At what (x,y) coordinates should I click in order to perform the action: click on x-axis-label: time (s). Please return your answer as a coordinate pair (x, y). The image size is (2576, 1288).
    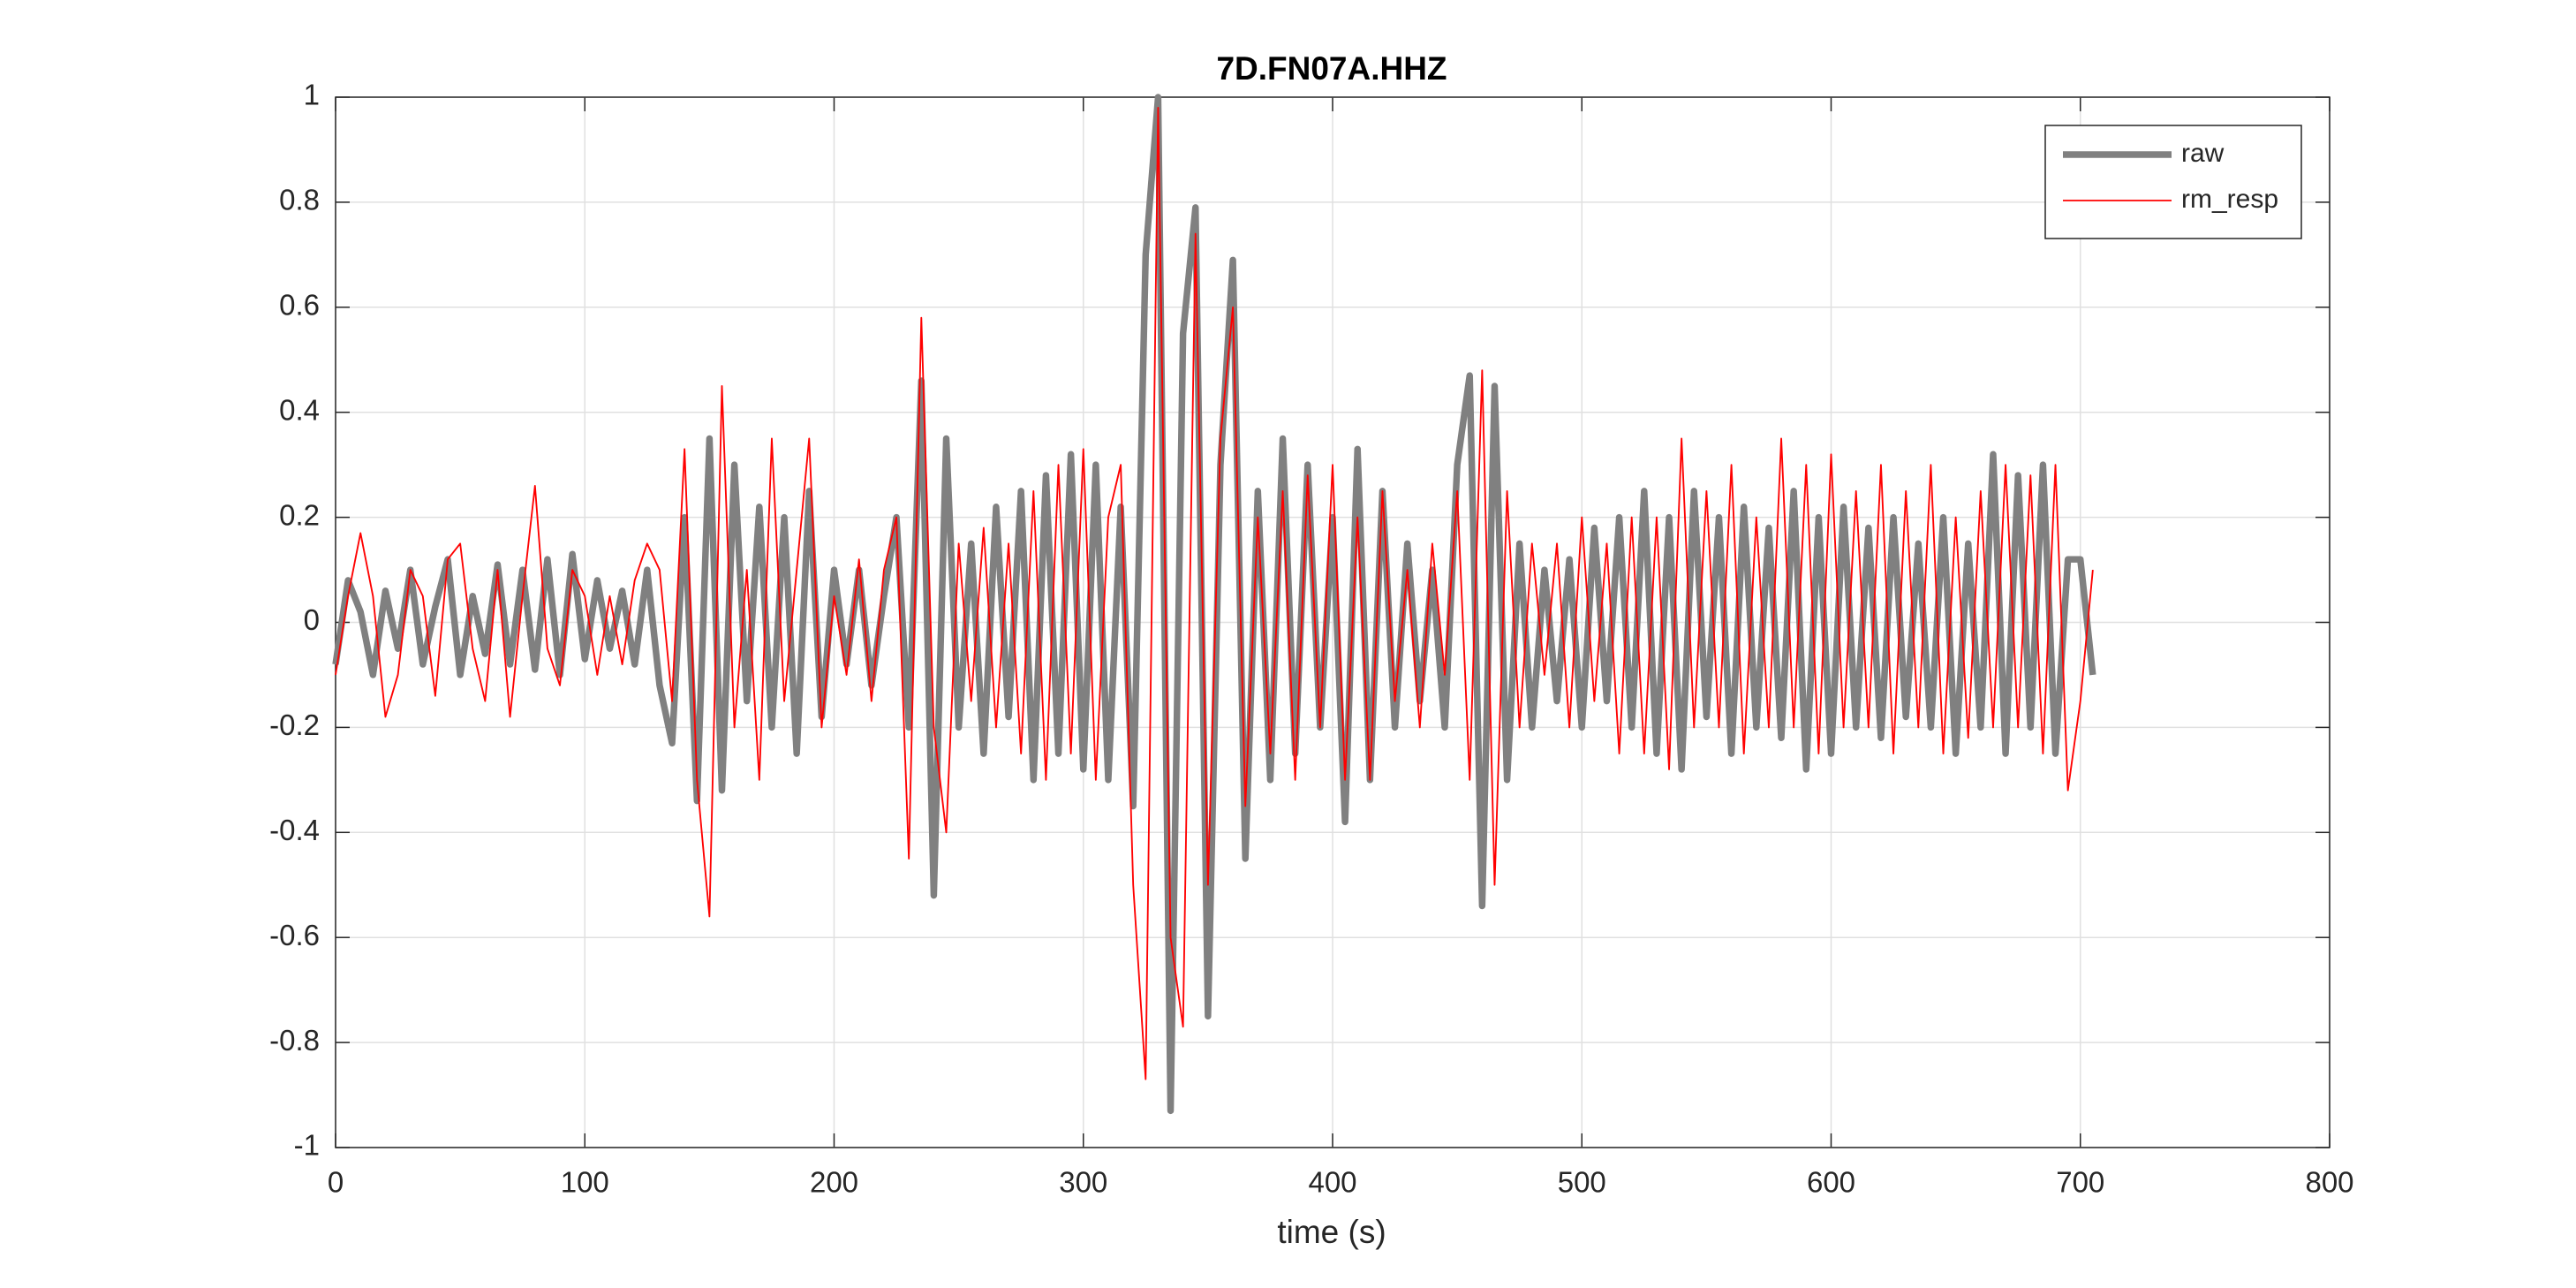
    Looking at the image, I should click on (1331, 1232).